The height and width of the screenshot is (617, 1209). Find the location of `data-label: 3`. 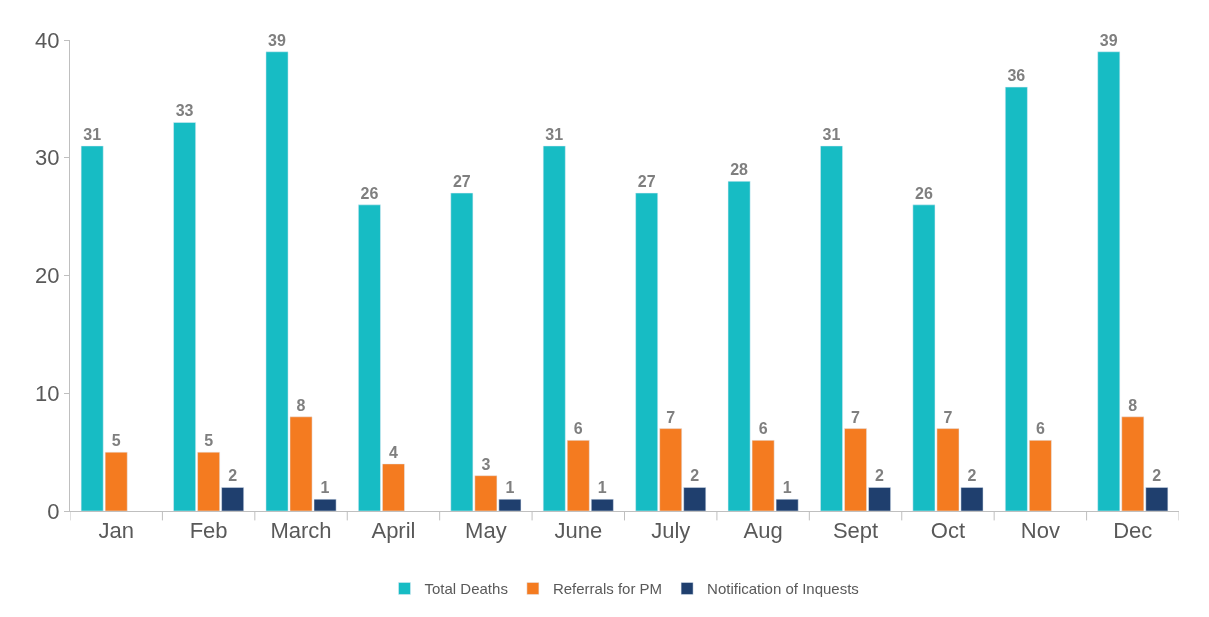

data-label: 3 is located at coordinates (486, 464).